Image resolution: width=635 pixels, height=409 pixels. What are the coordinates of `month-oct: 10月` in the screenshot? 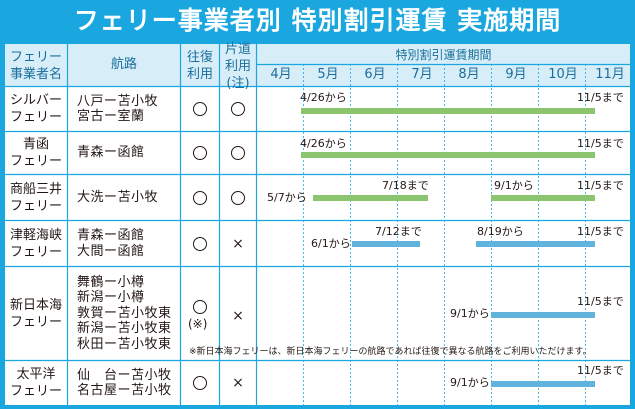 It's located at (563, 74).